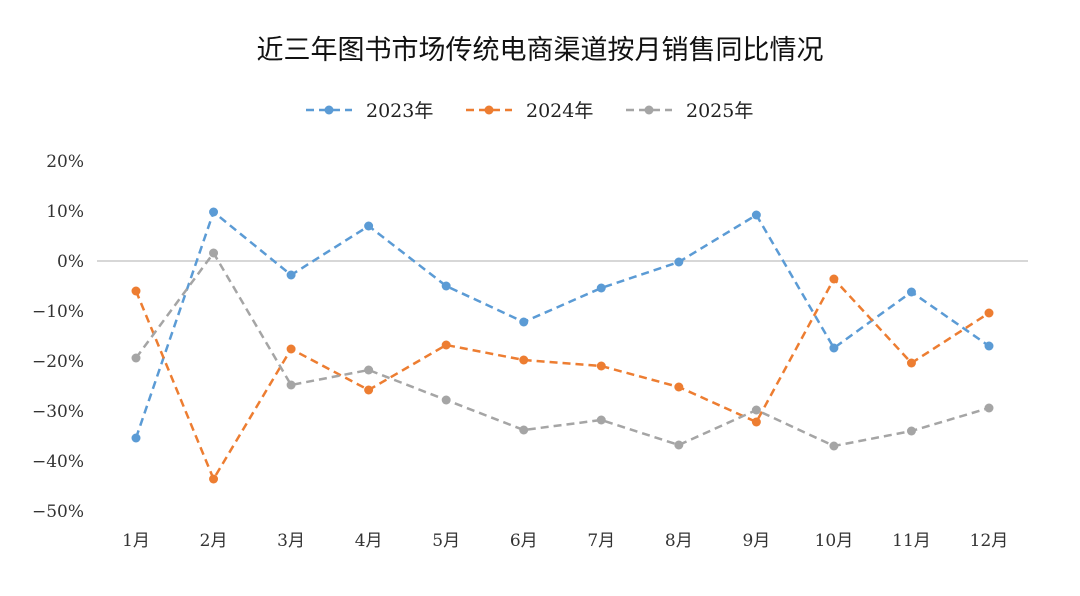 The height and width of the screenshot is (596, 1080). What do you see at coordinates (369, 541) in the screenshot?
I see `x-tick-label: 4月` at bounding box center [369, 541].